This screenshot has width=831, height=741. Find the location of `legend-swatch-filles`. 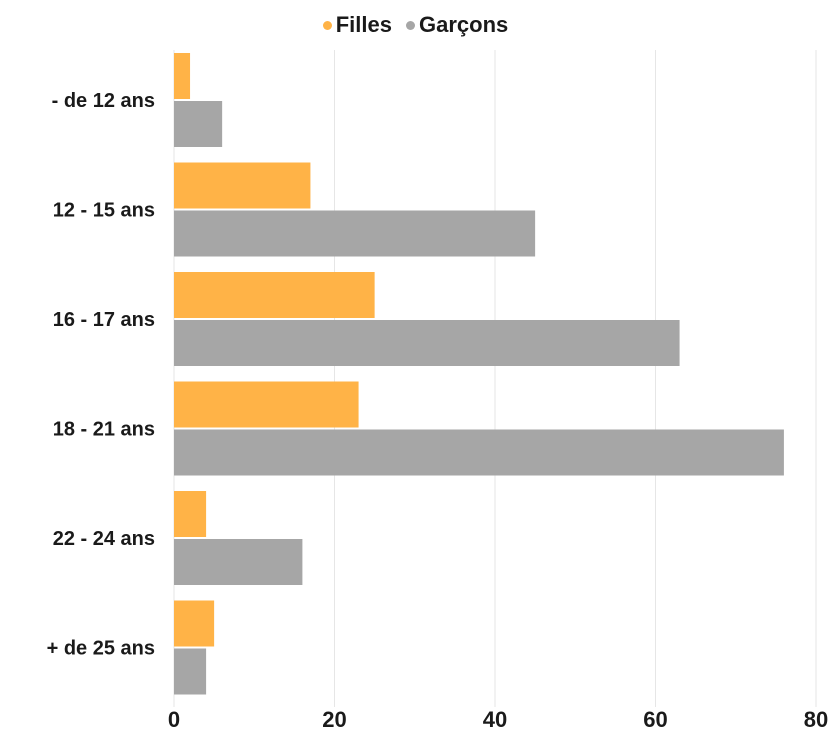

legend-swatch-filles is located at coordinates (327, 25).